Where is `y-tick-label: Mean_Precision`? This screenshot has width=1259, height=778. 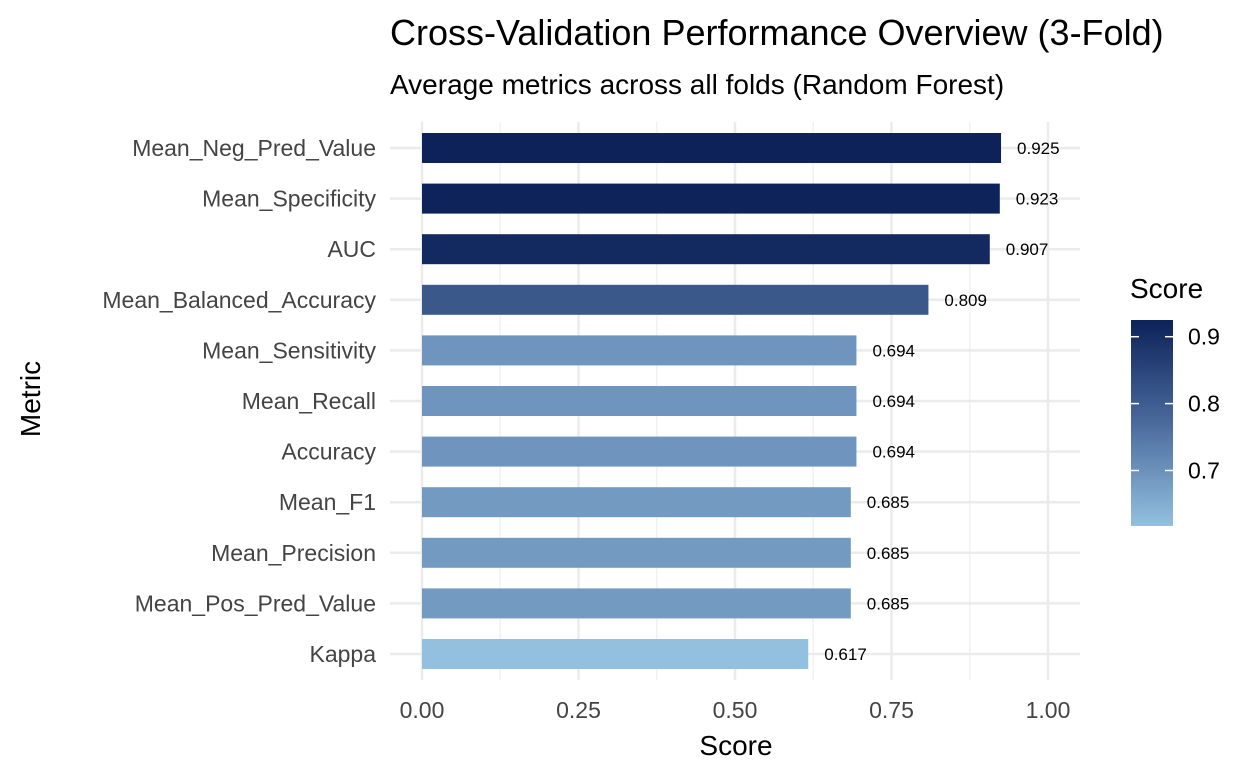 y-tick-label: Mean_Precision is located at coordinates (293, 553).